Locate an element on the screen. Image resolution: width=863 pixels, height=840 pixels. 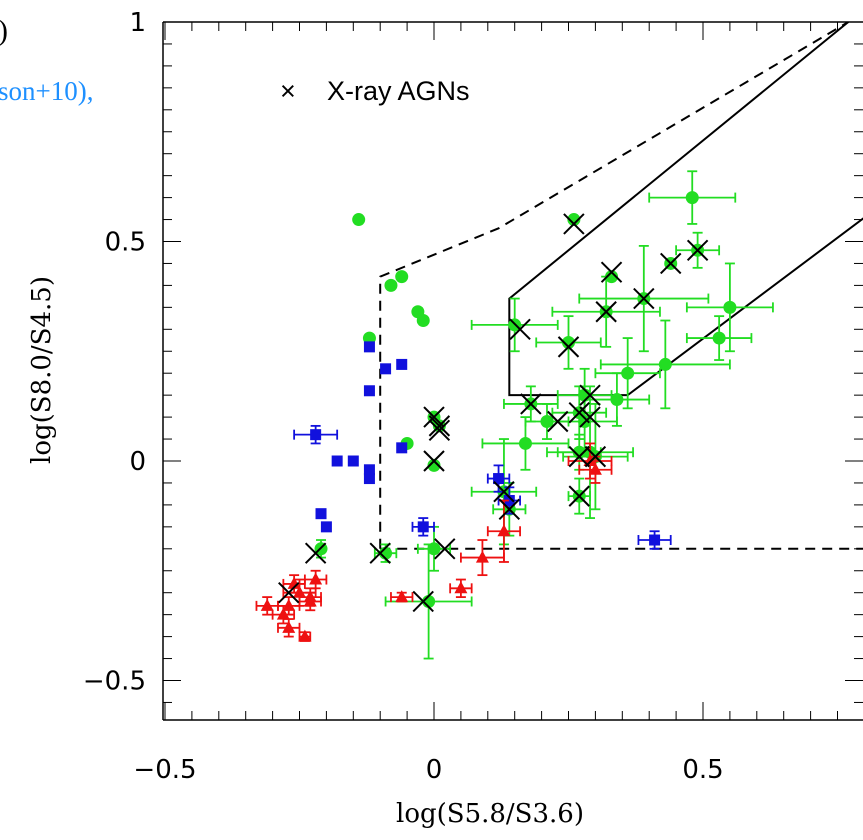
legend-label: X-ray AGNs is located at coordinates (398, 91).